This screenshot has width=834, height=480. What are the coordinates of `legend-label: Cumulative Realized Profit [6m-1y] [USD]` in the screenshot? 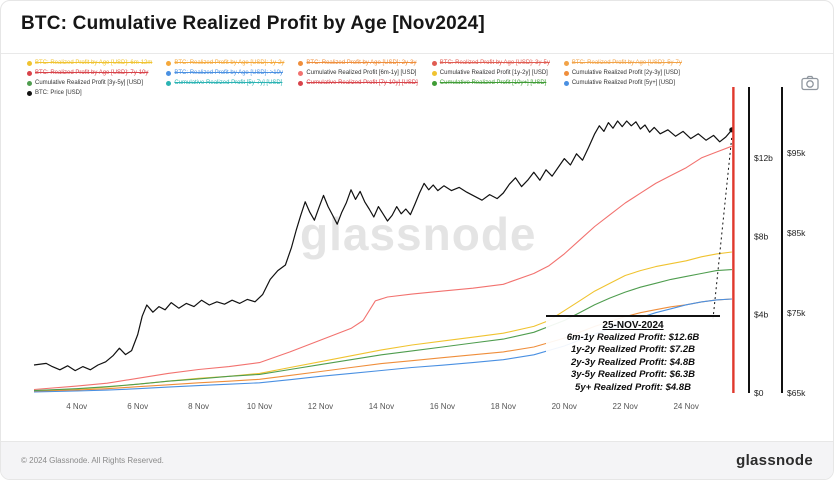 It's located at (361, 73).